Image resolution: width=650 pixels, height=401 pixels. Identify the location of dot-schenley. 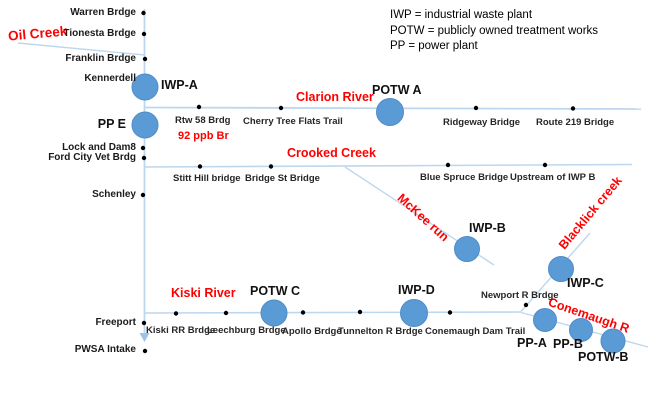
(143, 195).